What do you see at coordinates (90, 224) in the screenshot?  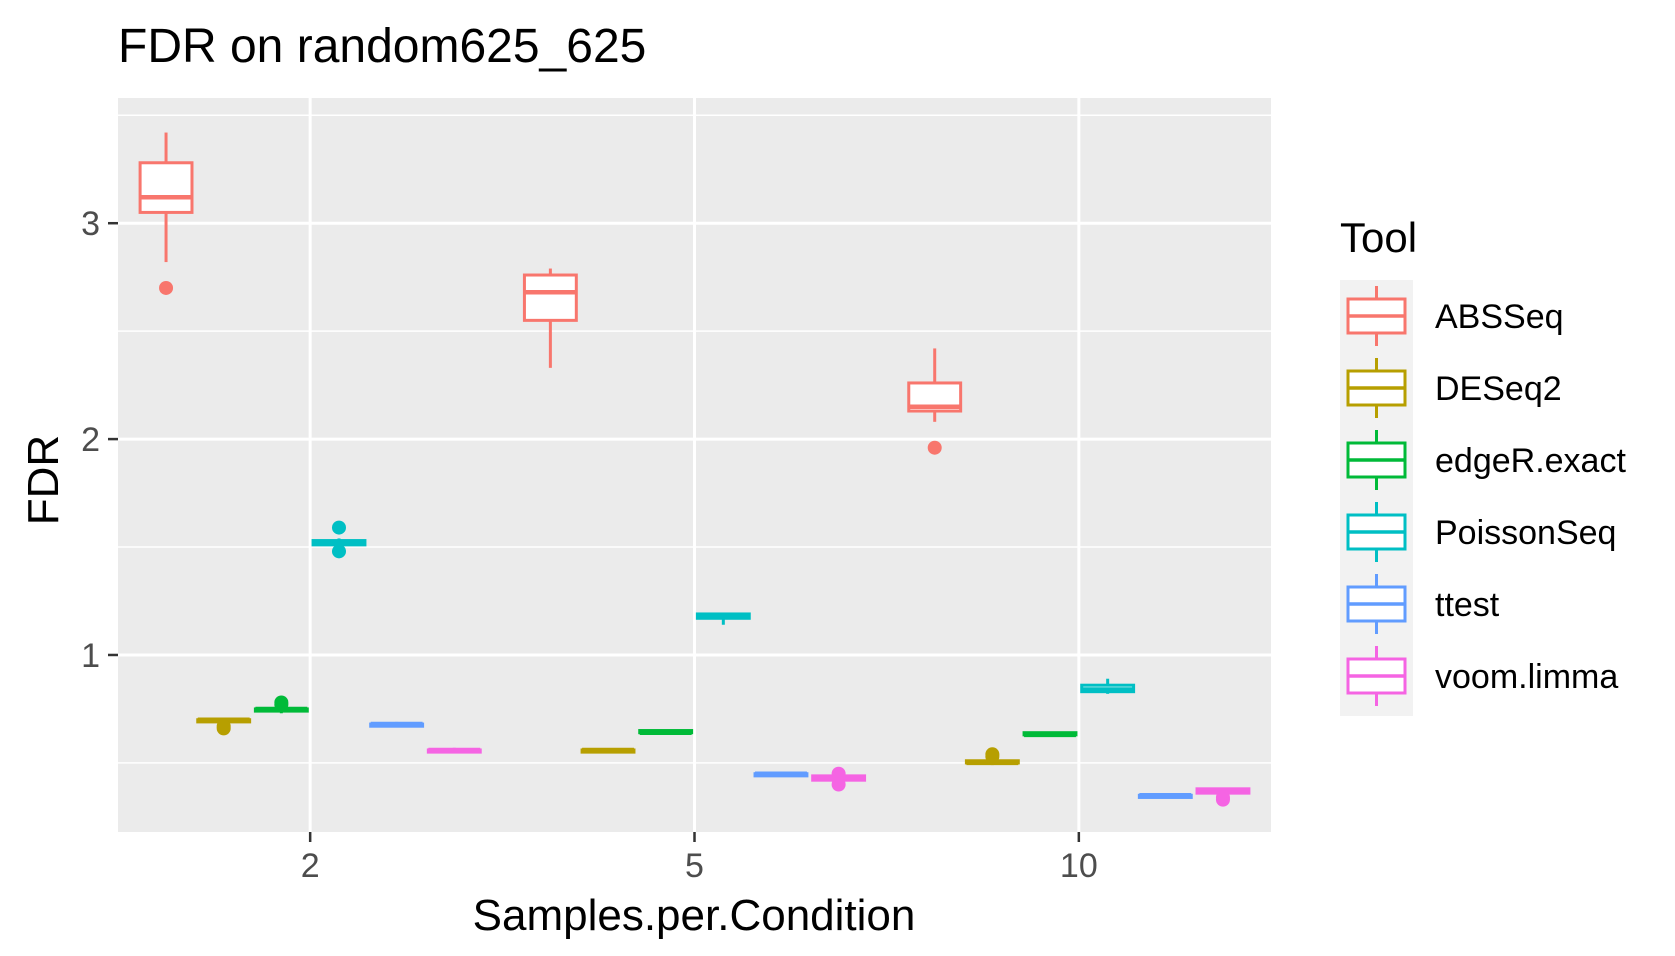 I see `y-tick-label: 3` at bounding box center [90, 224].